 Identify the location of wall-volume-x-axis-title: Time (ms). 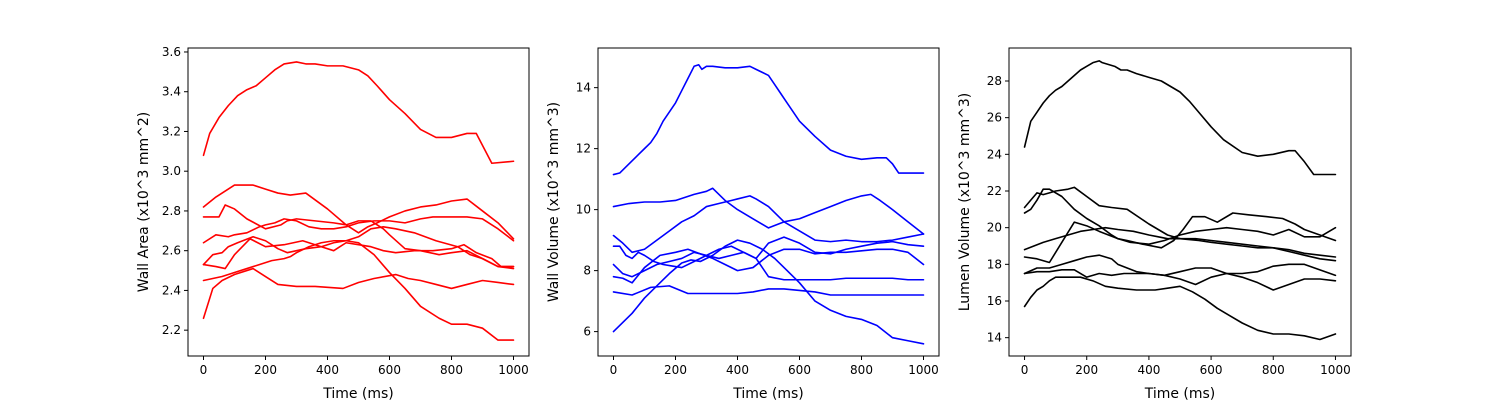
(768, 393).